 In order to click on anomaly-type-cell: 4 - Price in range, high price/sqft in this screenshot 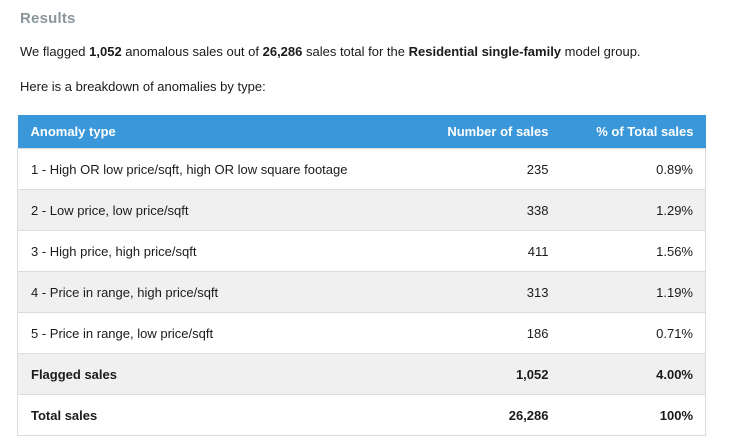, I will do `click(212, 292)`.